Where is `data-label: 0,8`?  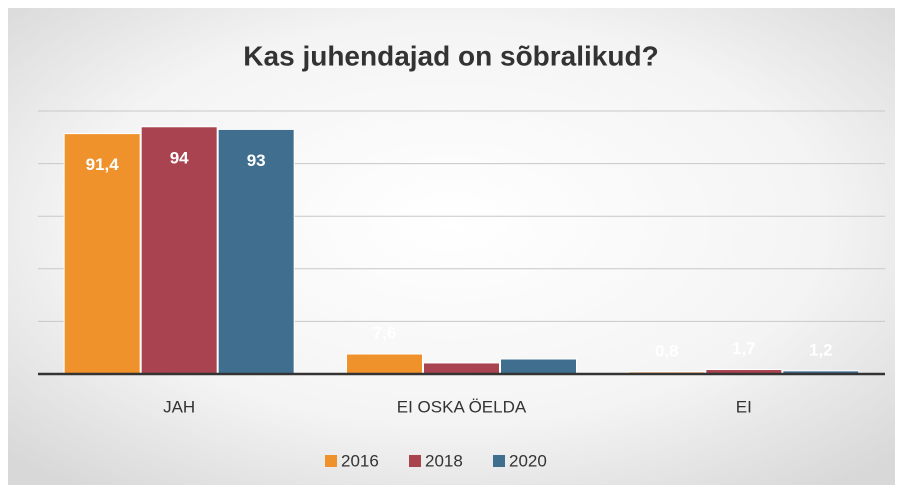
data-label: 0,8 is located at coordinates (667, 350).